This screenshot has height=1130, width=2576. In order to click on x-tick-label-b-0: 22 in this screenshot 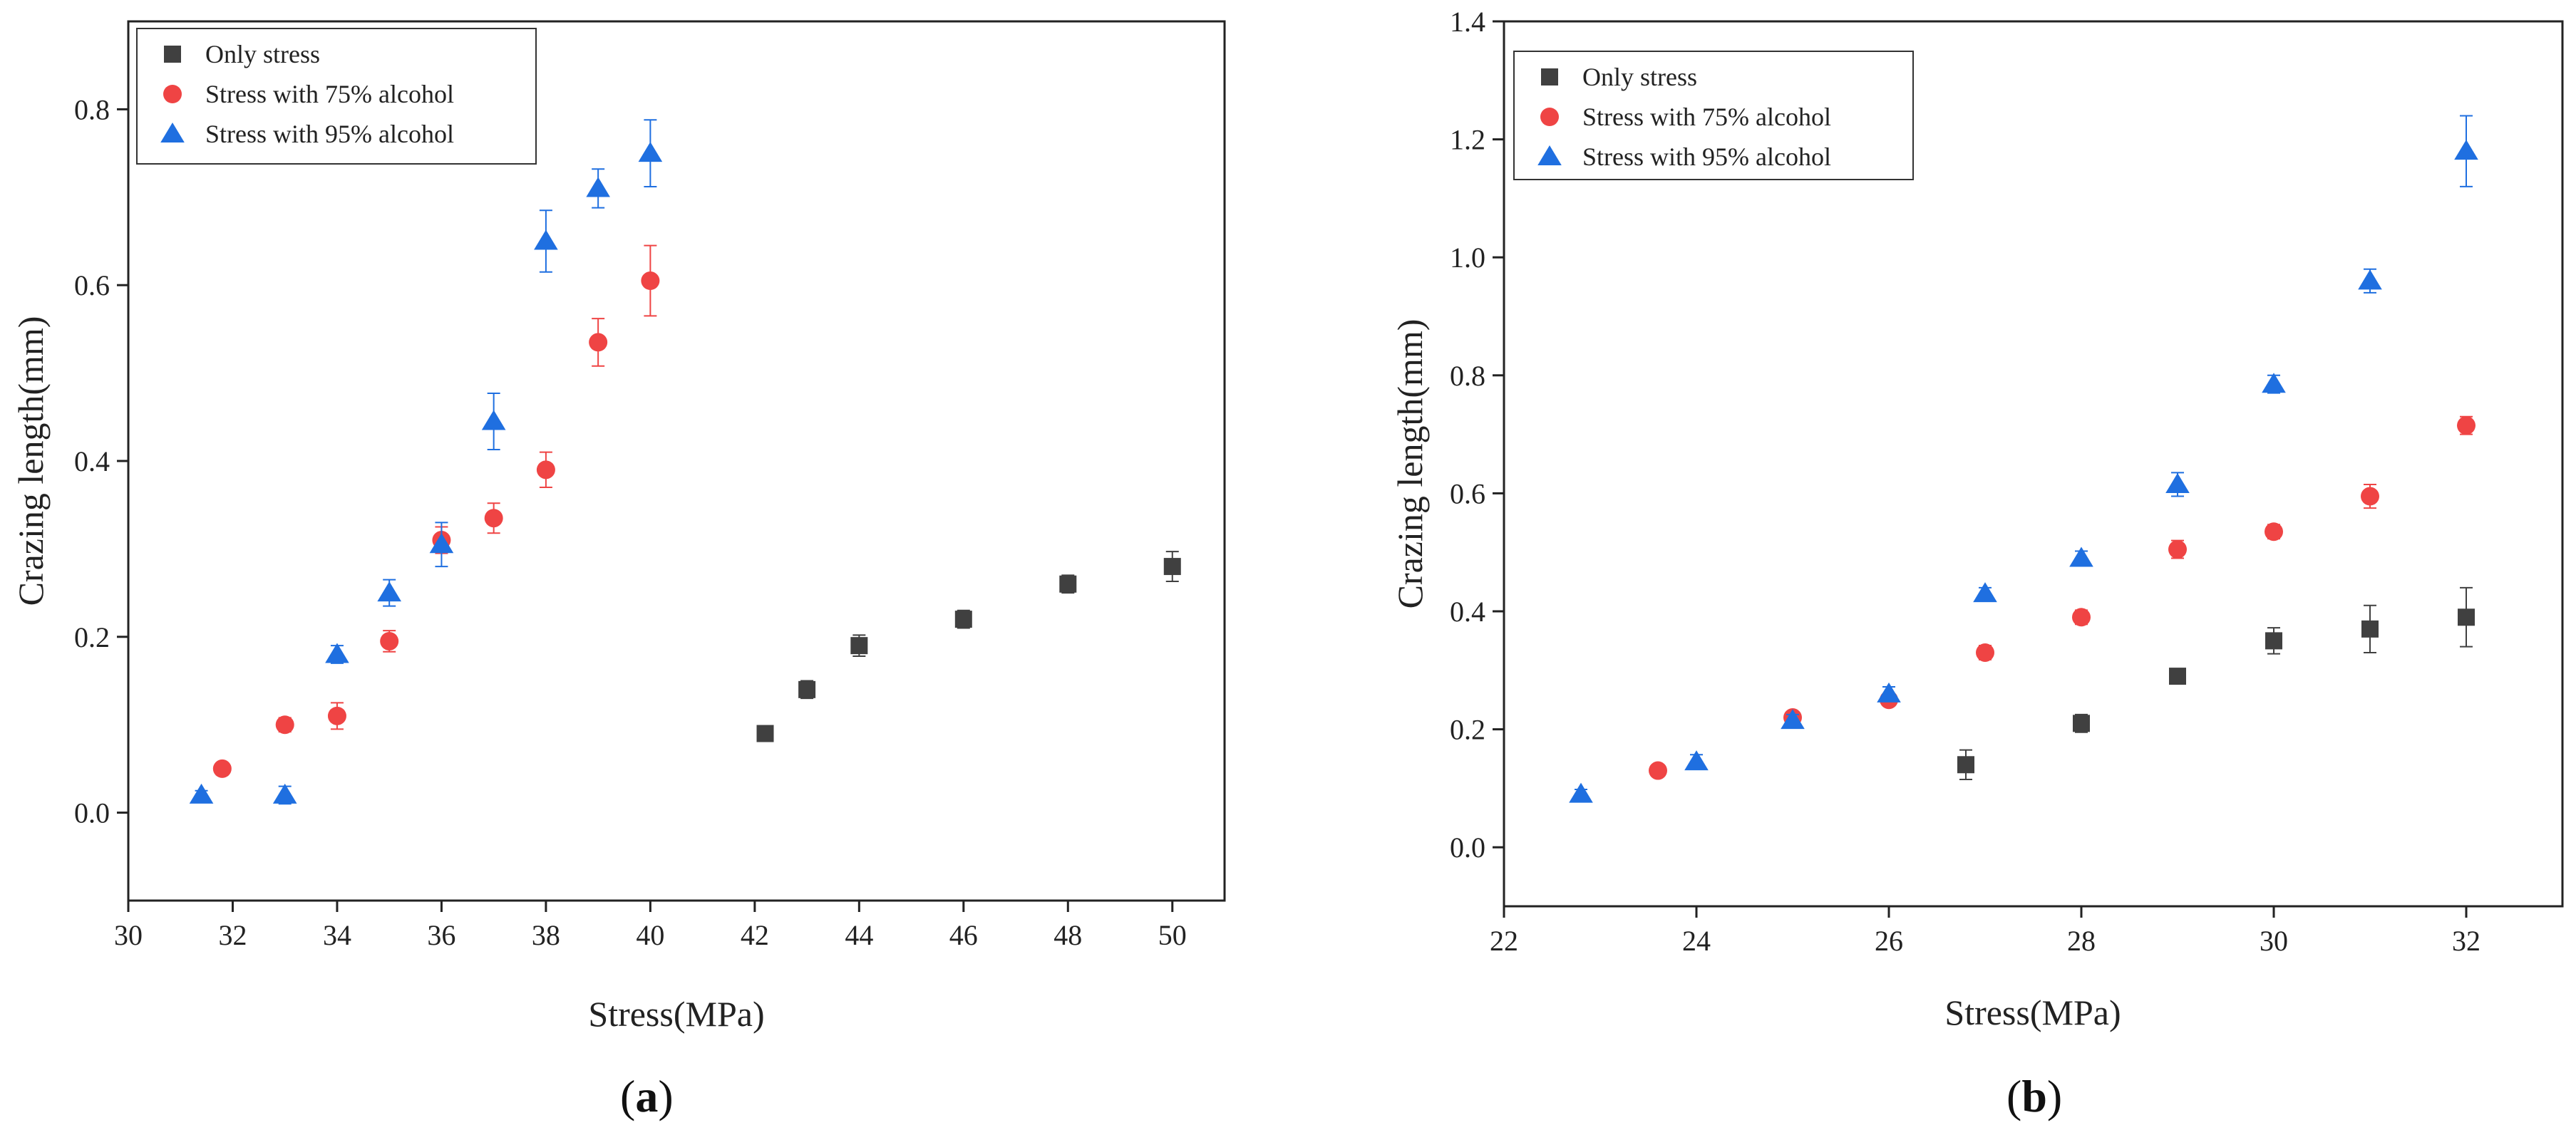, I will do `click(1504, 941)`.